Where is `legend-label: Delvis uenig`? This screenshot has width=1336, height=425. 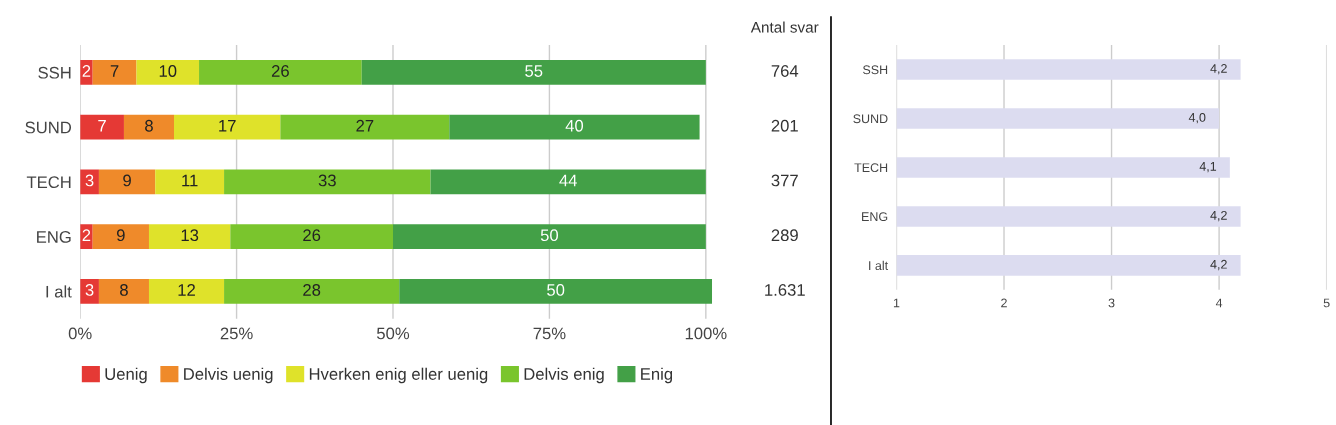 legend-label: Delvis uenig is located at coordinates (228, 375).